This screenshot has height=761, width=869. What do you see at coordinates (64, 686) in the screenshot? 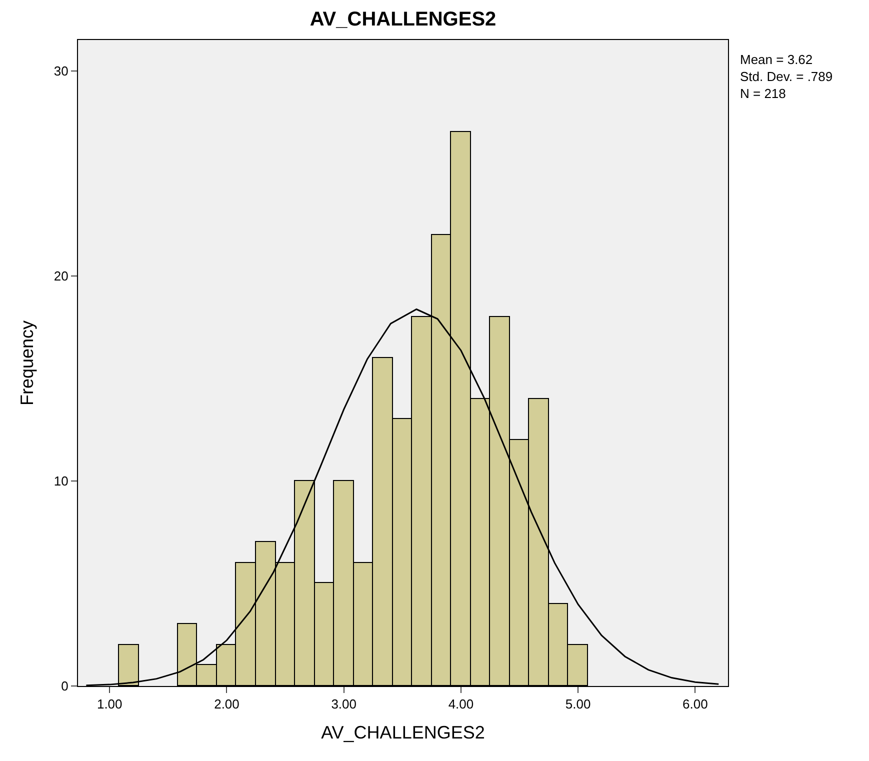
I see `y-tick-label: 0` at bounding box center [64, 686].